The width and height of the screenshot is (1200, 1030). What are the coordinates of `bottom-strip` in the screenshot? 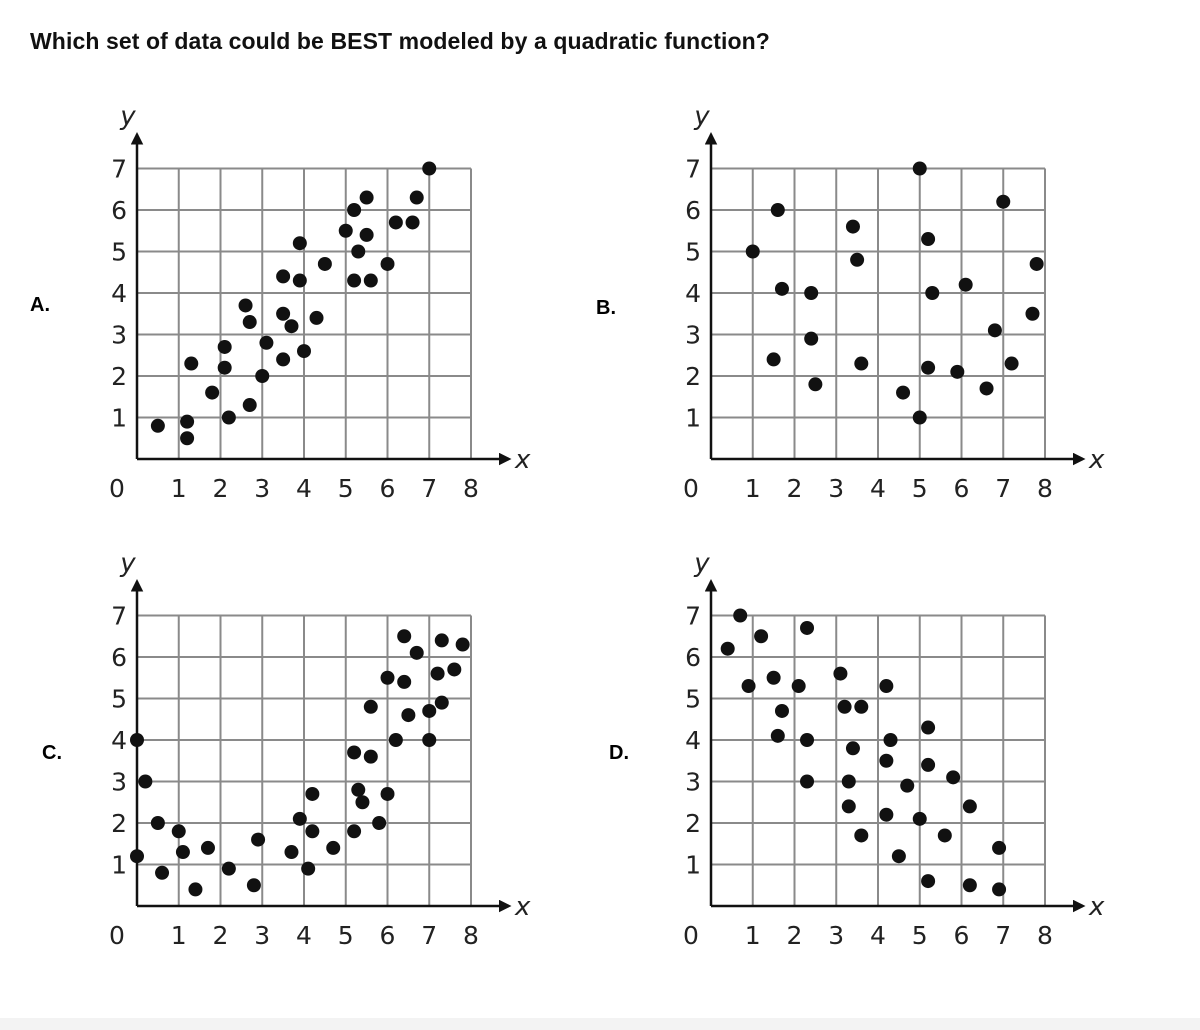 It's located at (600, 1024).